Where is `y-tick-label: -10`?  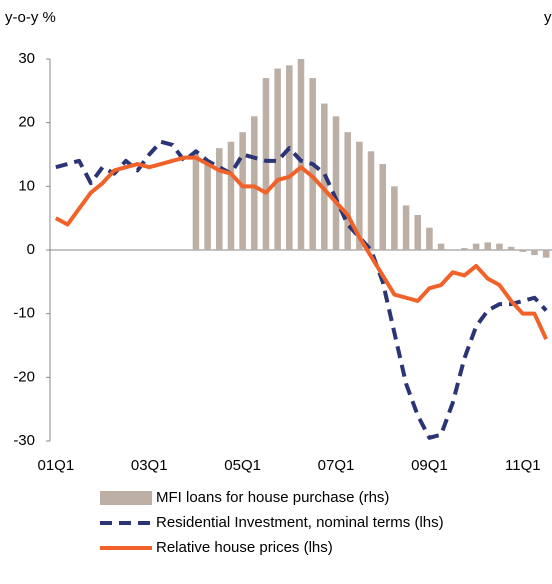
y-tick-label: -10 is located at coordinates (24, 313).